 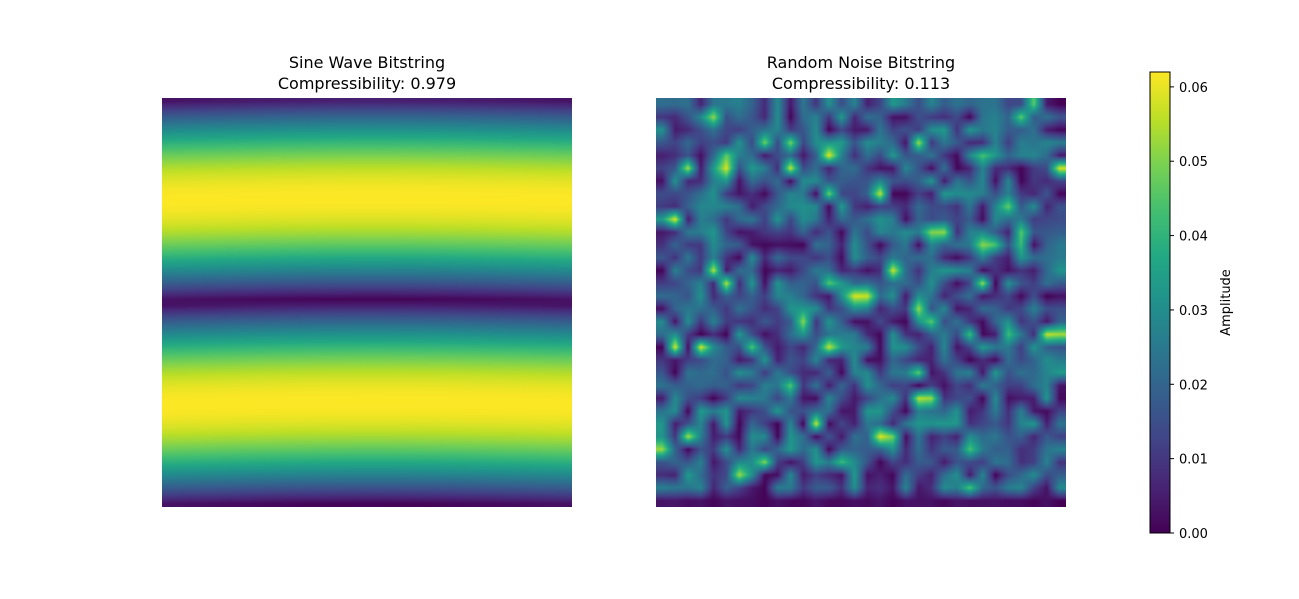 What do you see at coordinates (1193, 162) in the screenshot?
I see `colorbar-tick-label: 0.05` at bounding box center [1193, 162].